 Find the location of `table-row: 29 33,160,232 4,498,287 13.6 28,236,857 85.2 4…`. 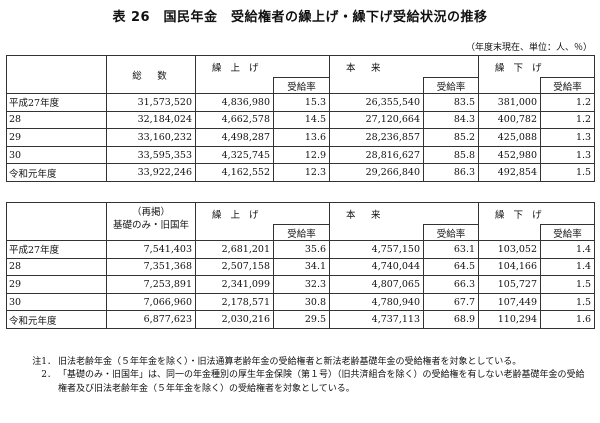

table-row: 29 33,160,232 4,498,287 13.6 28,236,857 85.2 4… is located at coordinates (301, 137).